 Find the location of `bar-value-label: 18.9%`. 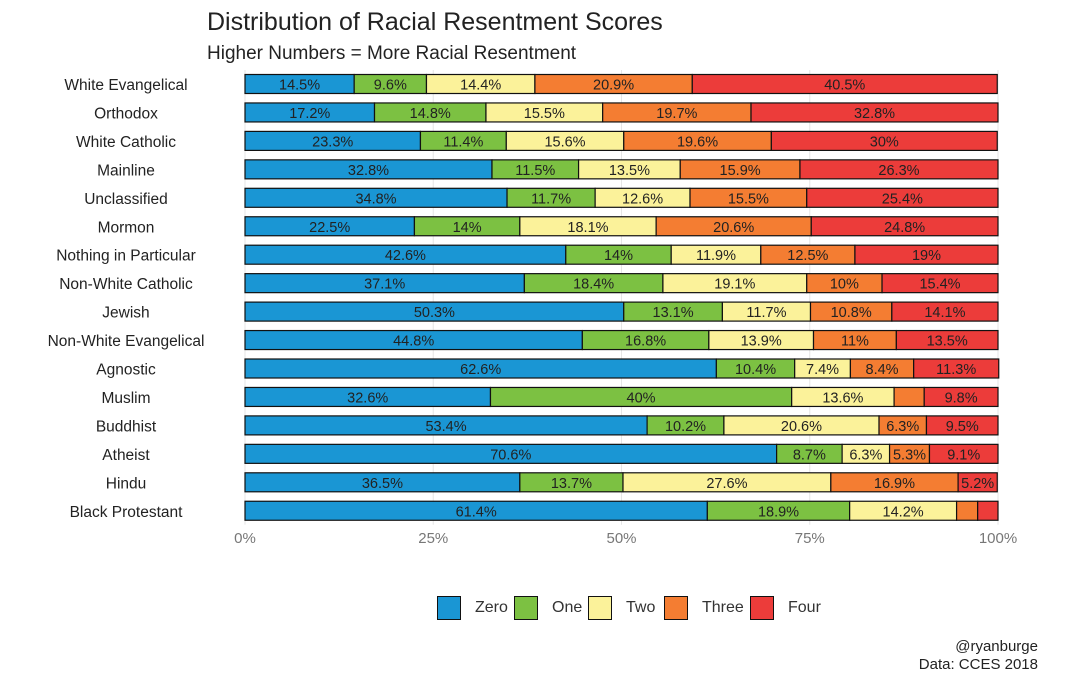

bar-value-label: 18.9% is located at coordinates (778, 512).